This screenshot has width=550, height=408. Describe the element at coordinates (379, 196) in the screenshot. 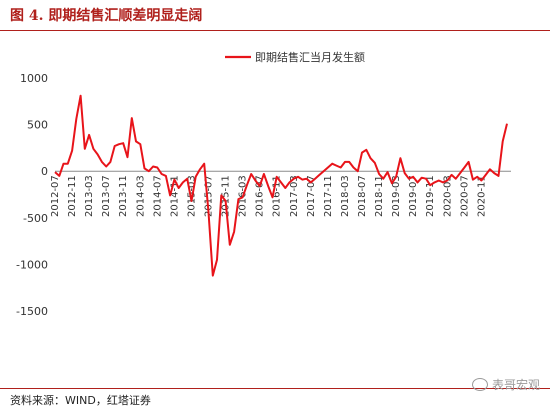

I see `x-tick-label: 2018-11` at that location.